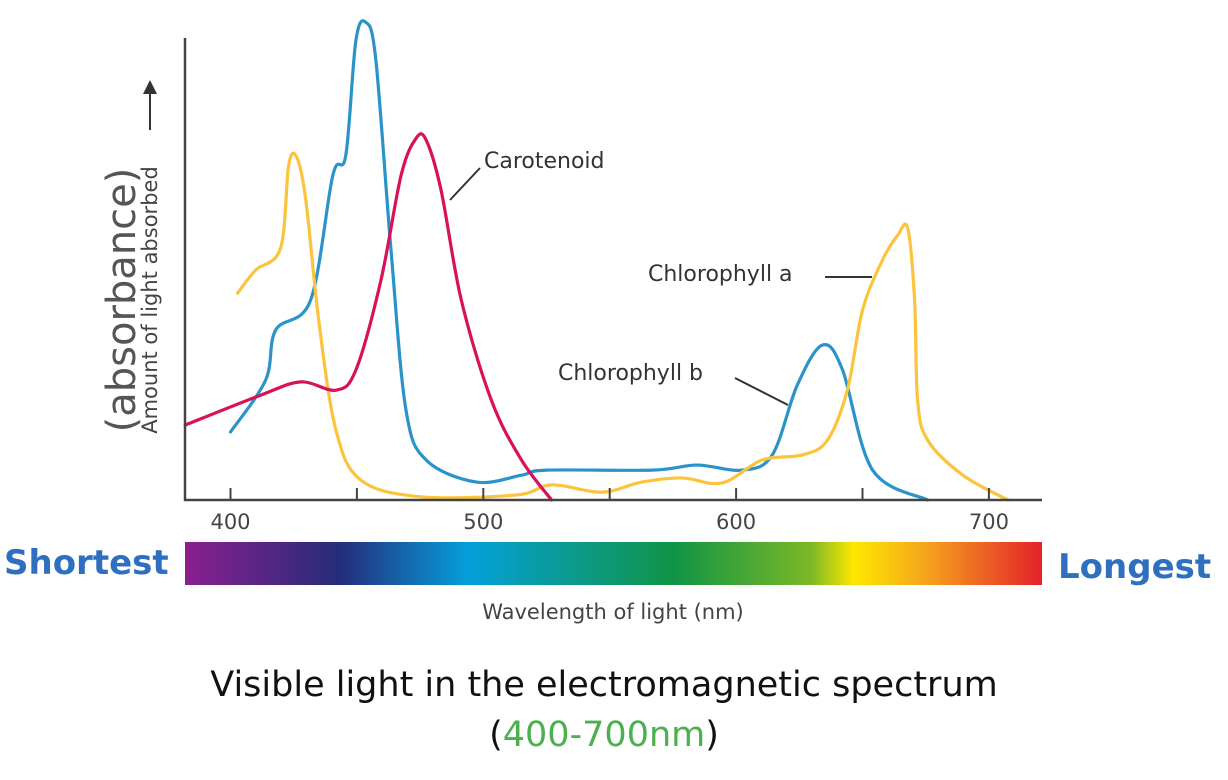 The image size is (1228, 780). Describe the element at coordinates (613, 612) in the screenshot. I see `x-axis-label: Wavelength of light (nm)` at that location.